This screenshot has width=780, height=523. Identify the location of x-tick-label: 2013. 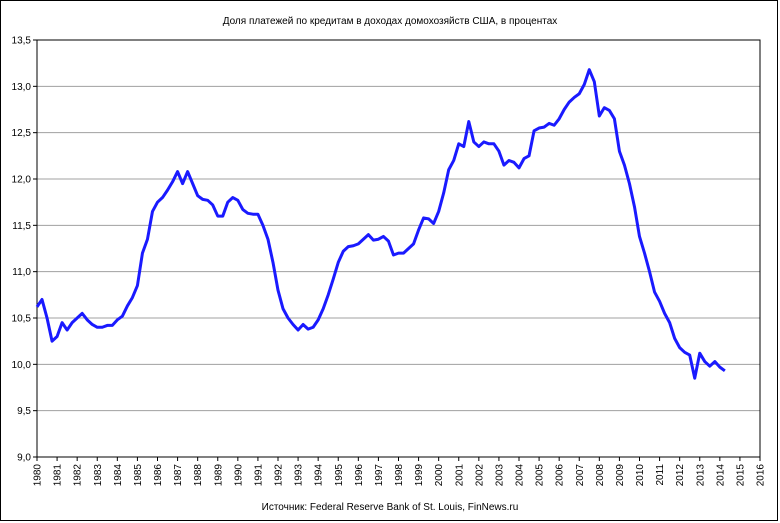
(700, 475).